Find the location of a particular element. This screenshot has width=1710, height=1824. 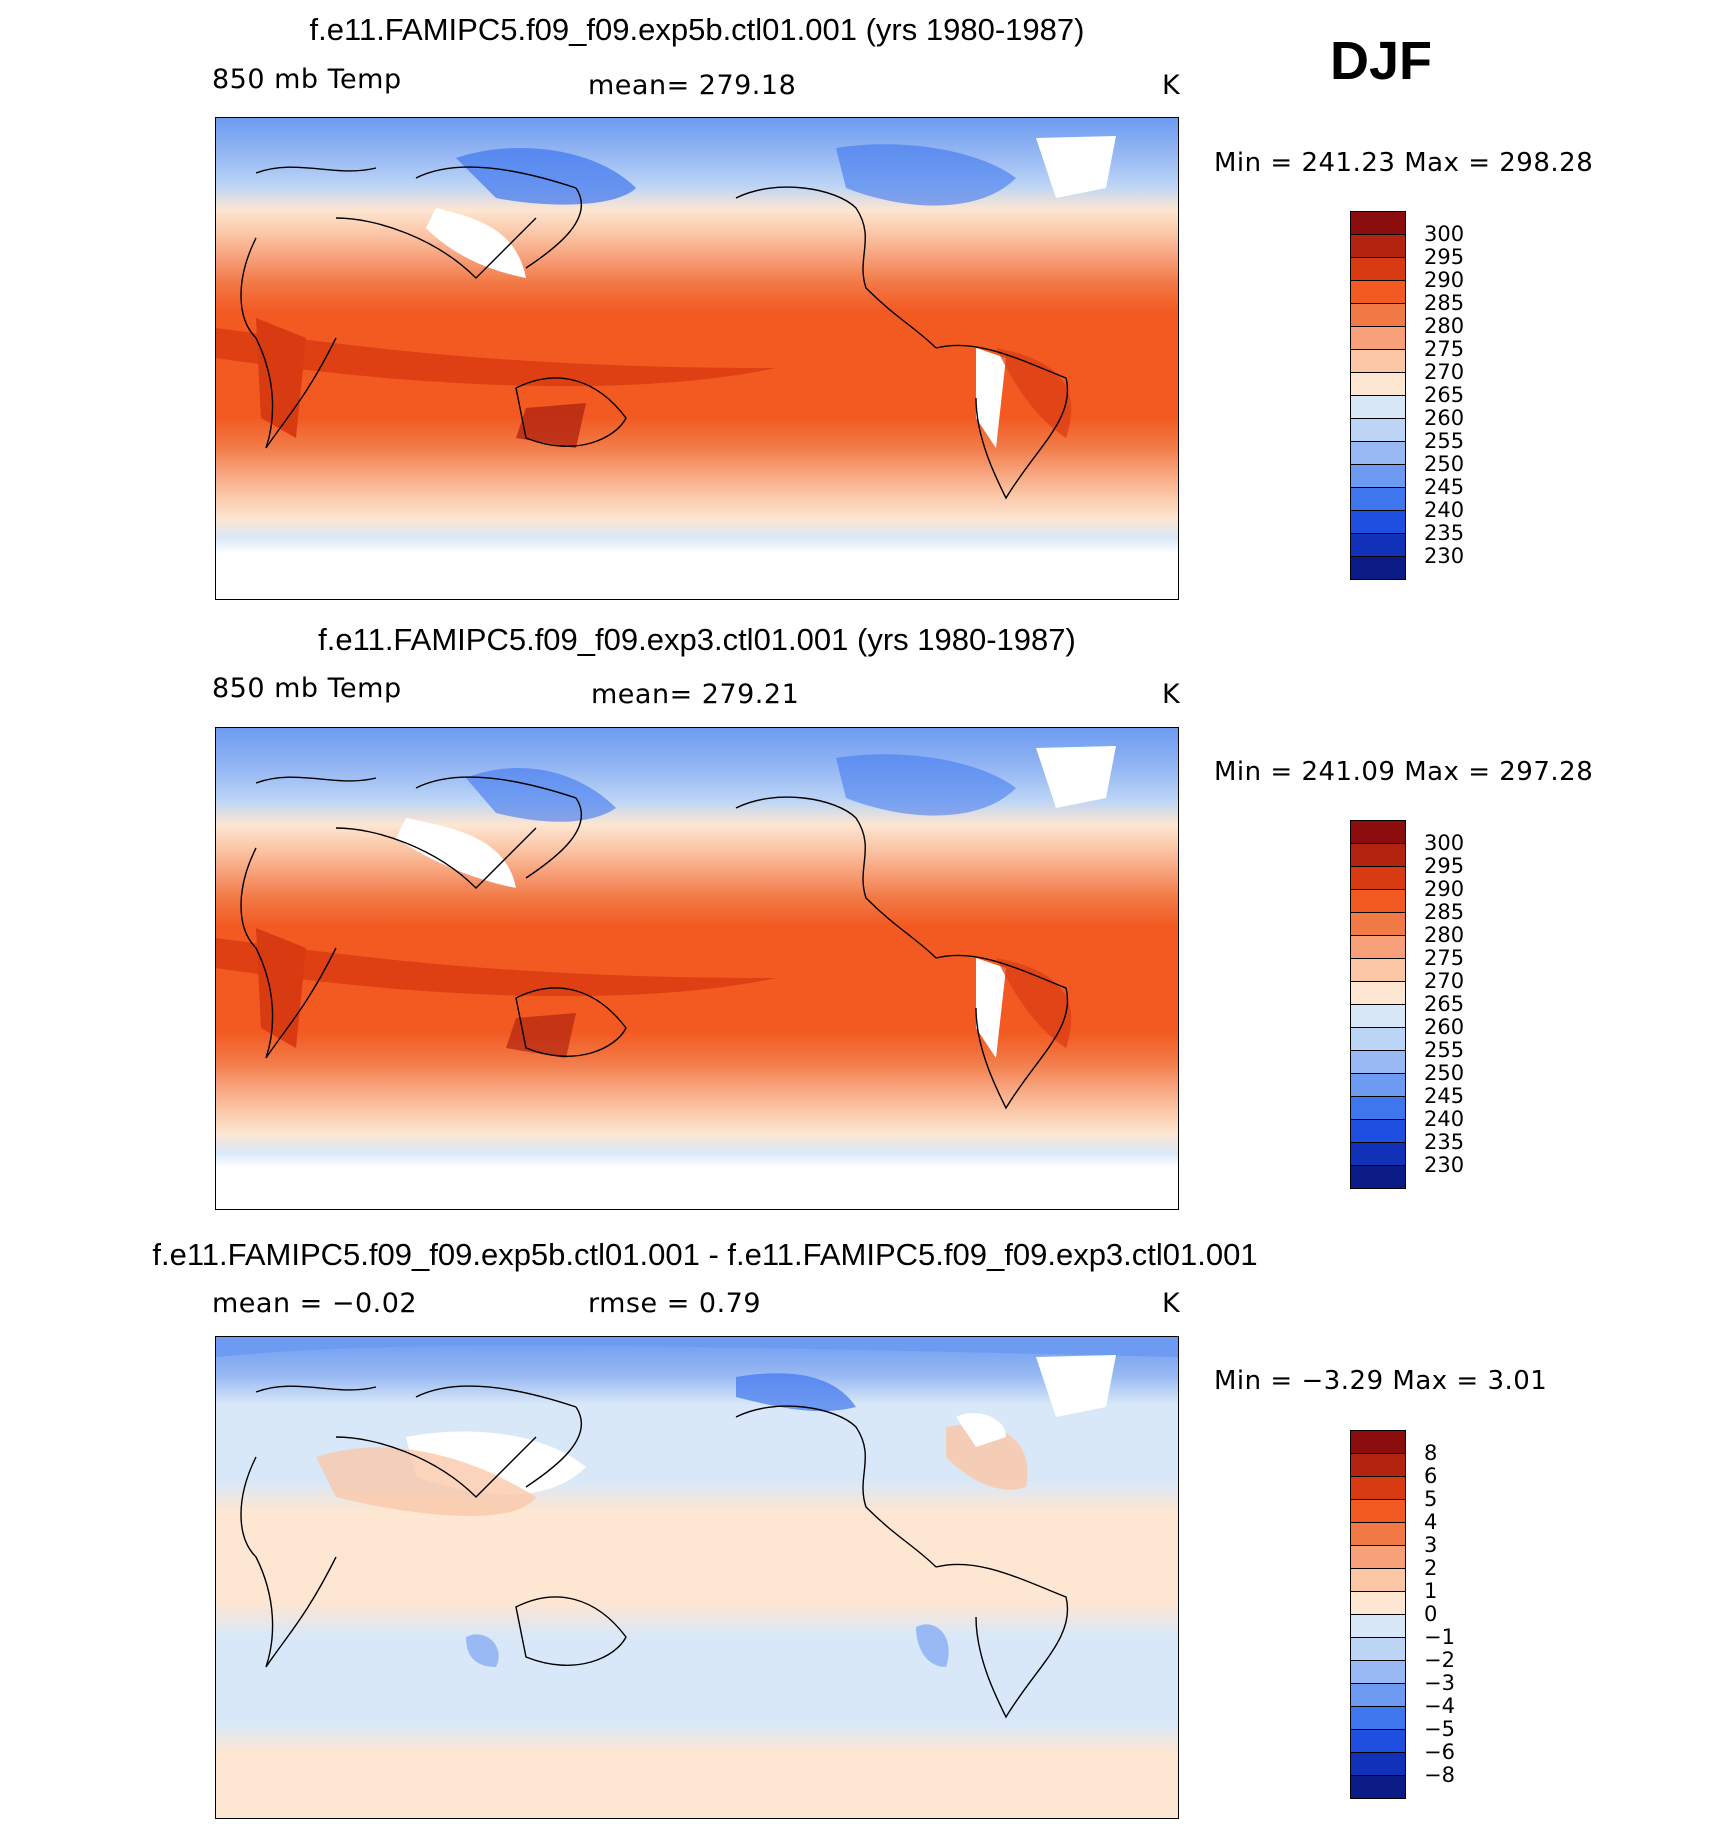

mean-label: mean= 279.21 is located at coordinates (695, 694).